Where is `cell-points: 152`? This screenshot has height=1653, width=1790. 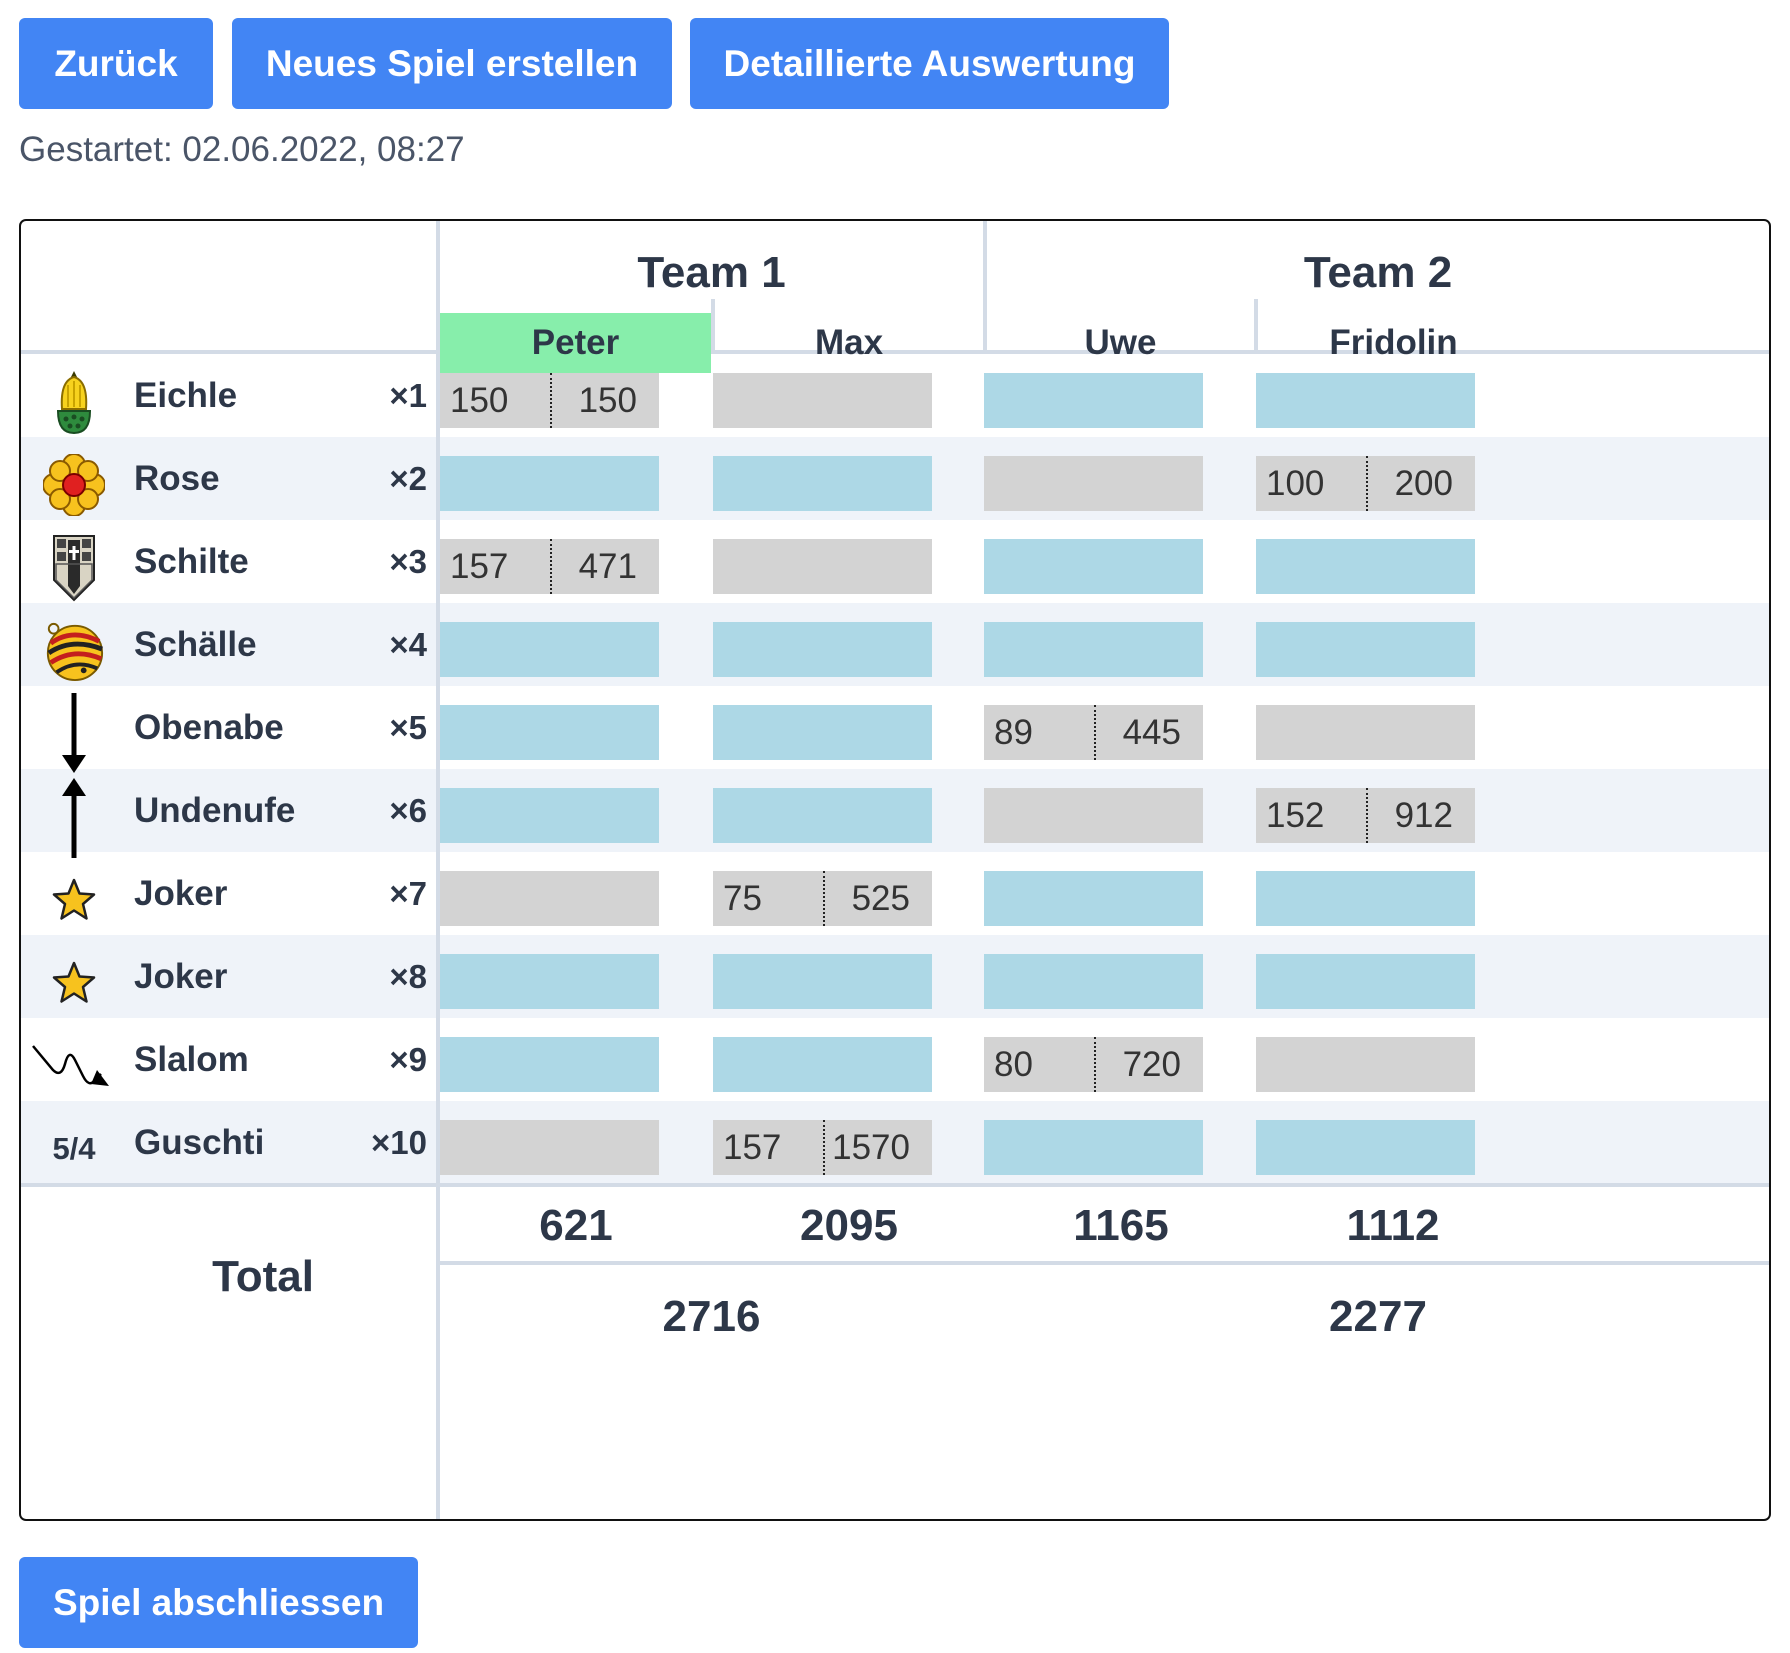
cell-points: 152 is located at coordinates (1295, 815).